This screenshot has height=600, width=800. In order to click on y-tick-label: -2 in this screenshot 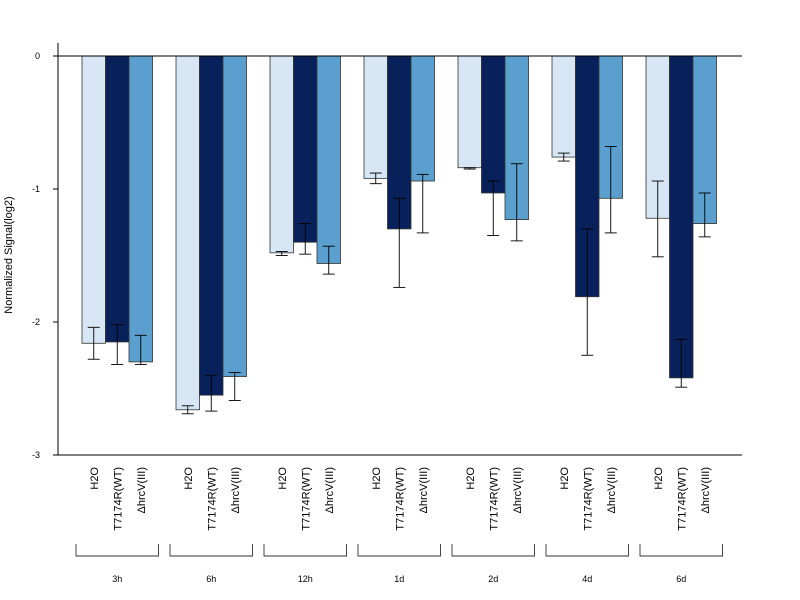, I will do `click(36, 322)`.